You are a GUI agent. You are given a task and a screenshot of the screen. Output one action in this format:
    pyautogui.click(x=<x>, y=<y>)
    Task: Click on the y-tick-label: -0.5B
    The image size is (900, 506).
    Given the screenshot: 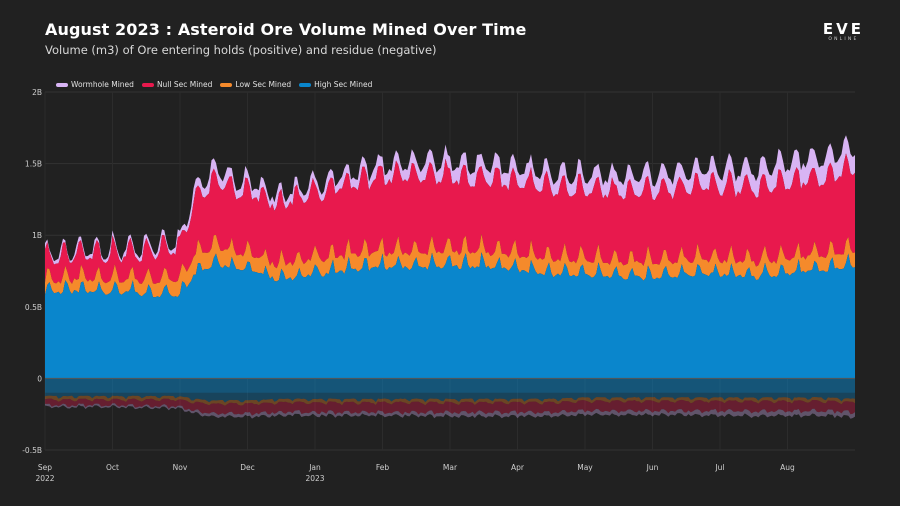 What is the action you would take?
    pyautogui.click(x=32, y=450)
    